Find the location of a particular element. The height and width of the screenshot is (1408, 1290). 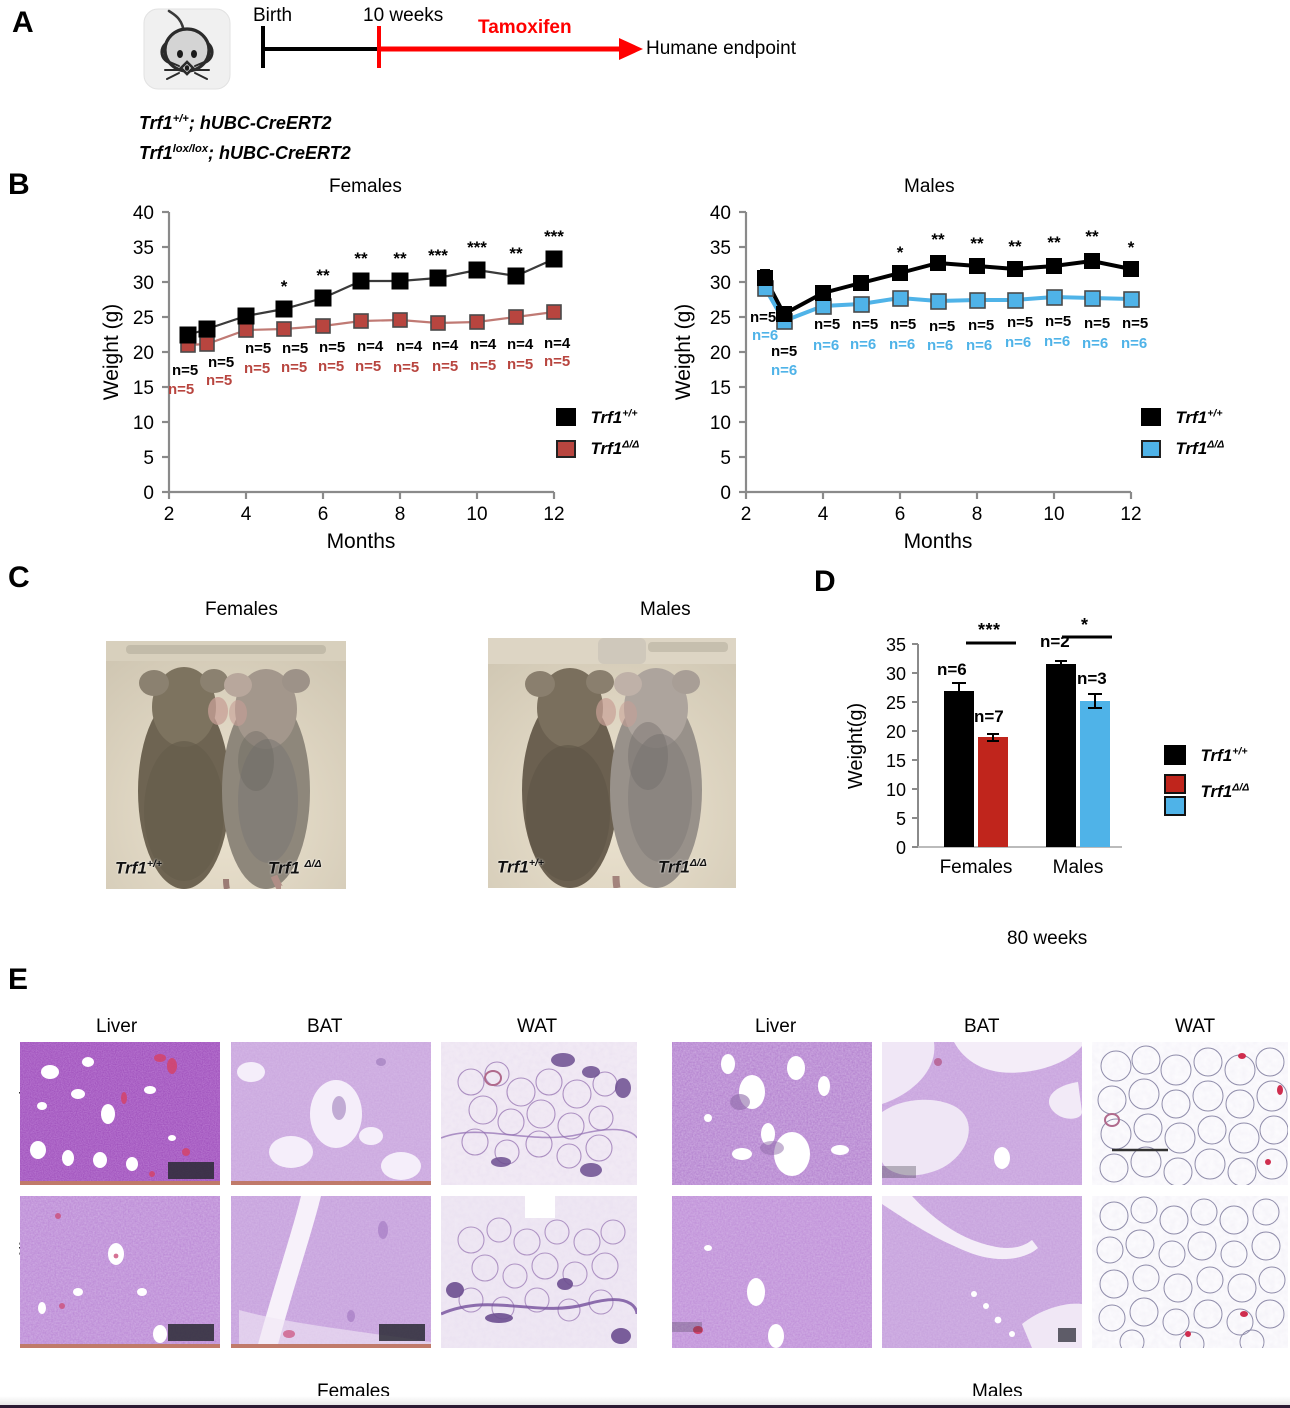

panel-c-label-ko-female: Trf1 Δ/Δ is located at coordinates (295, 868).